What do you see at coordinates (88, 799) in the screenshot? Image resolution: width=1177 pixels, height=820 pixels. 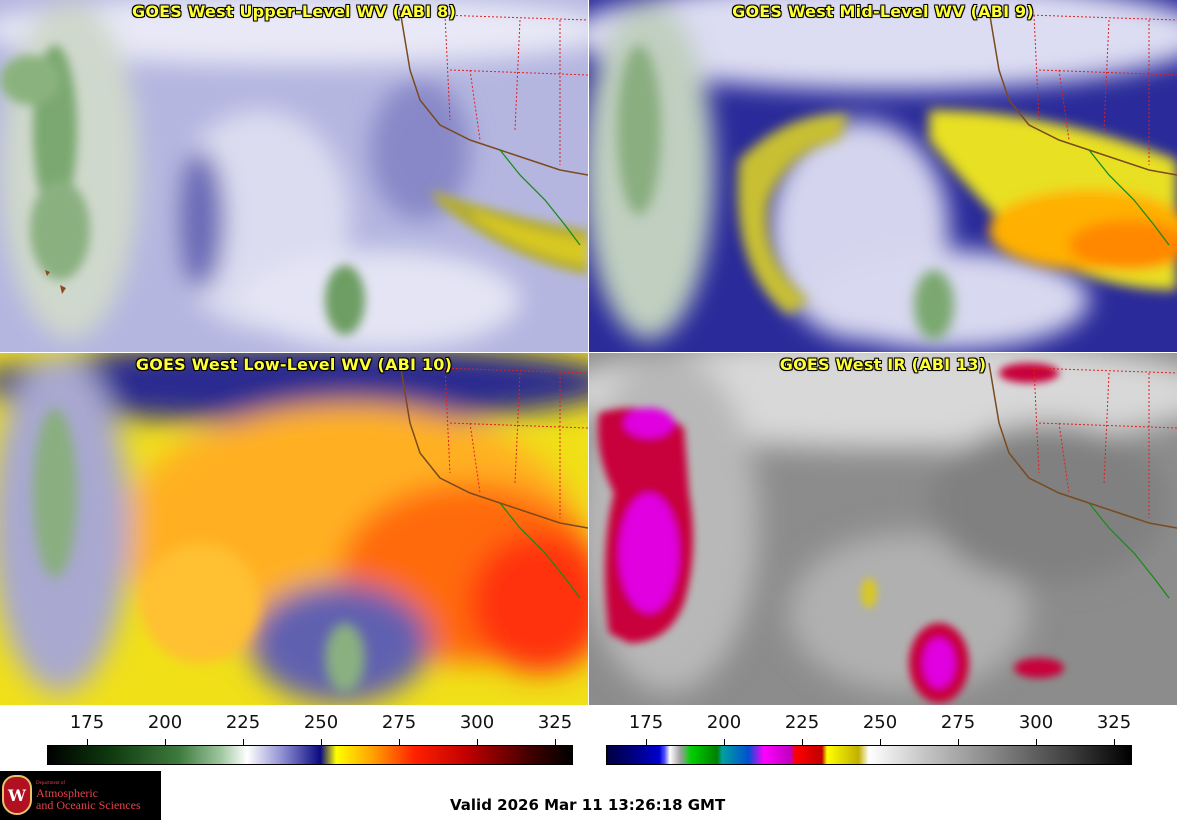 I see `logo-department-name: Atmospheric and Oceanic Sciences` at bounding box center [88, 799].